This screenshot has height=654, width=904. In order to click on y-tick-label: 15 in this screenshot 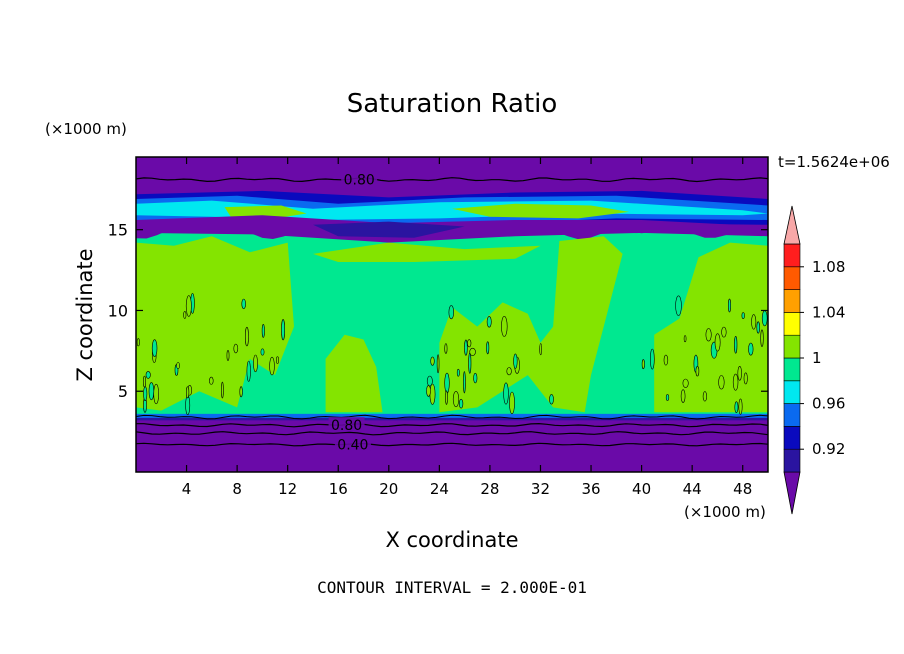, I will do `click(118, 230)`.